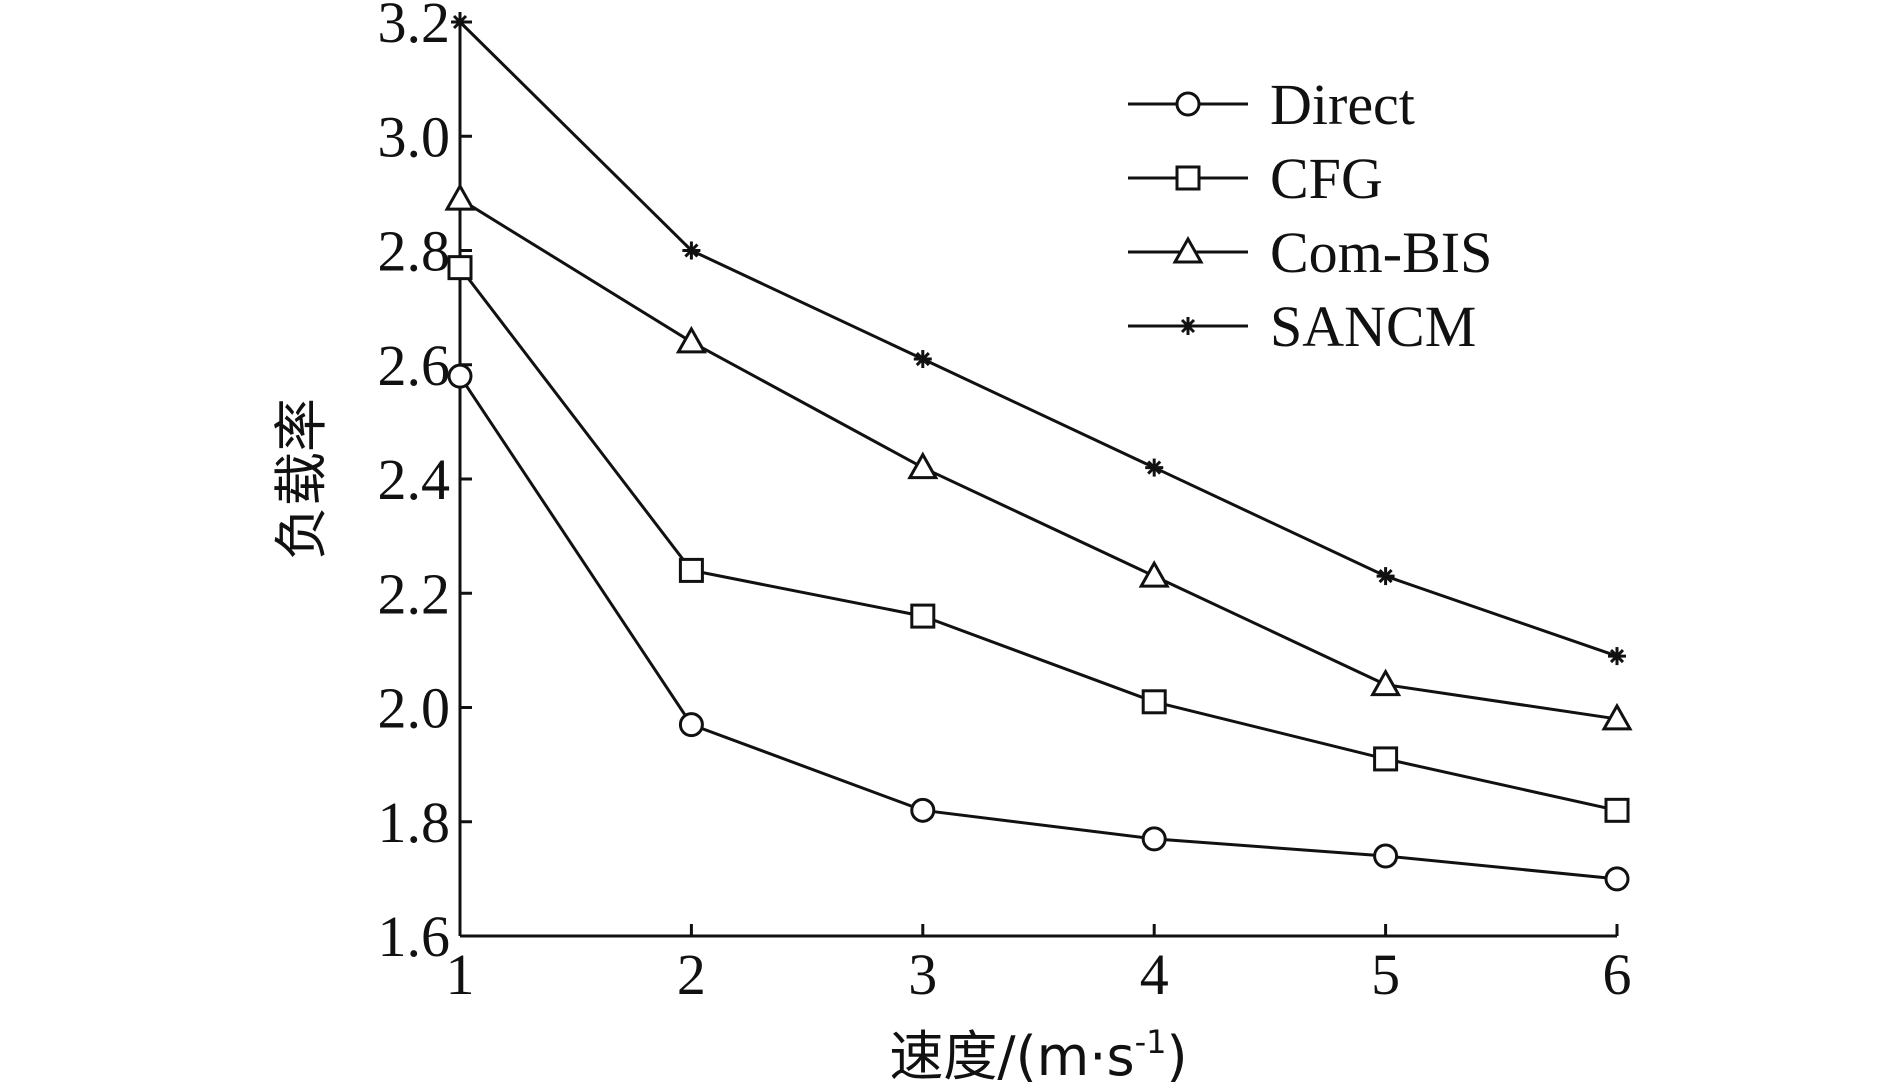 The width and height of the screenshot is (1889, 1091). I want to click on y-tick-label: 1.6, so click(414, 936).